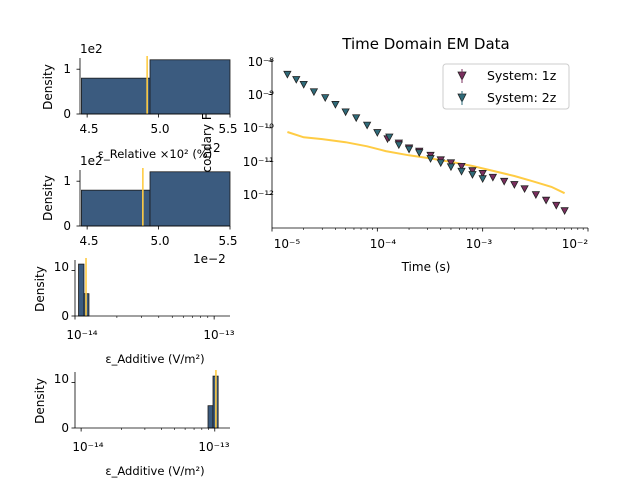 The image size is (640, 484). Describe the element at coordinates (261, 95) in the screenshot. I see `y-tick-label: 10⁻⁹` at that location.